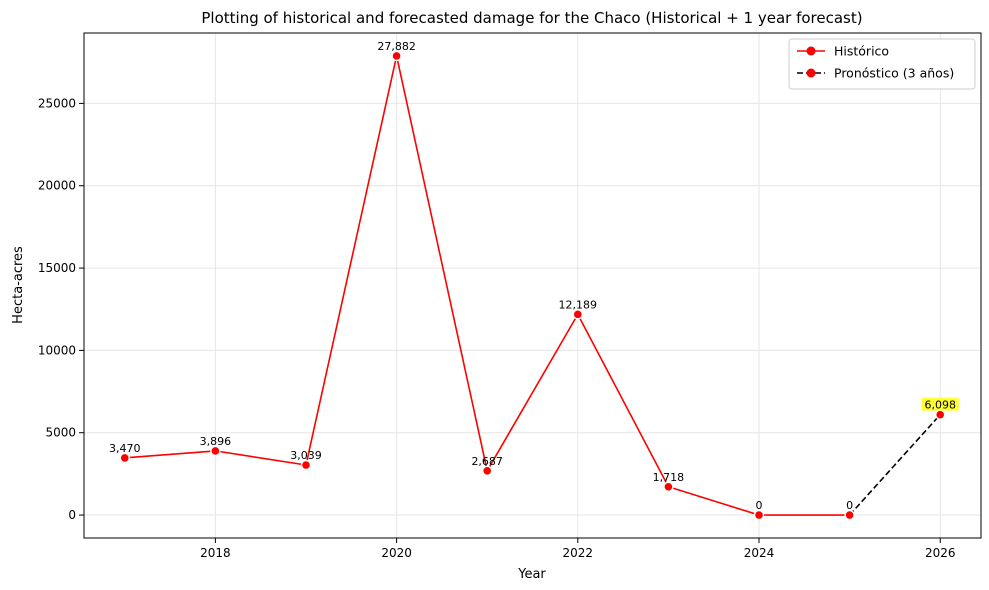  Describe the element at coordinates (578, 553) in the screenshot. I see `x-tick-label: 2022` at that location.